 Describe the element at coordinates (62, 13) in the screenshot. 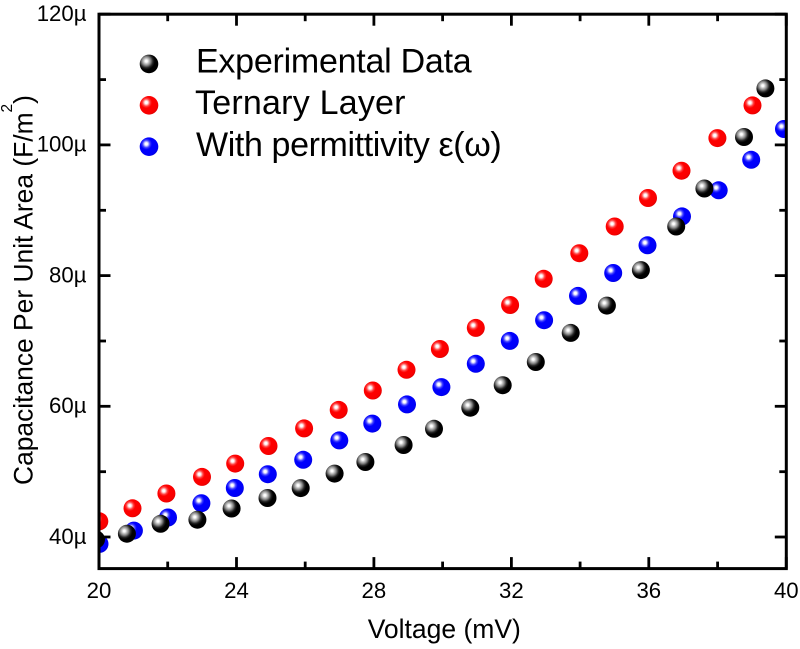

I see `svg-text: 120µ` at that location.